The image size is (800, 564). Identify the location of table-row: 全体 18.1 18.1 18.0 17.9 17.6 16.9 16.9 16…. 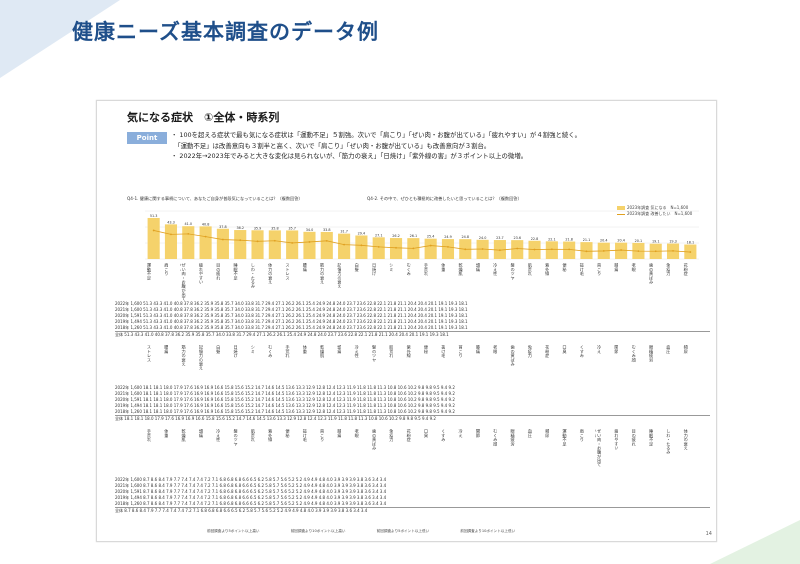
(412, 418).